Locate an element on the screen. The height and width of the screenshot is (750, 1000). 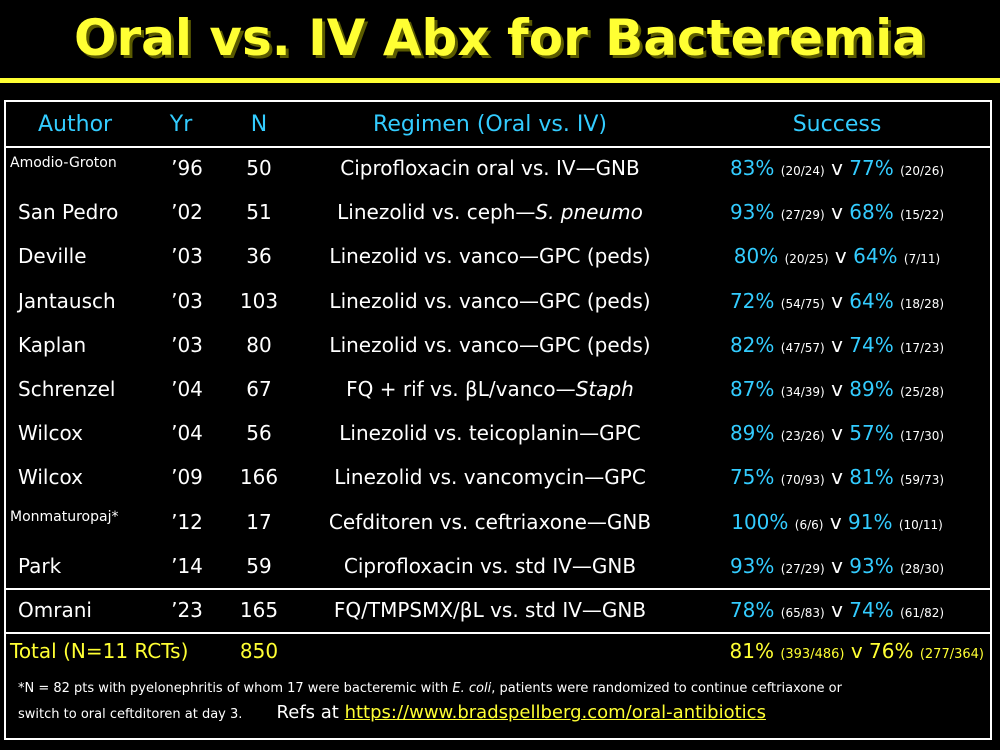
oral-frac: (47/57) is located at coordinates (802, 347).